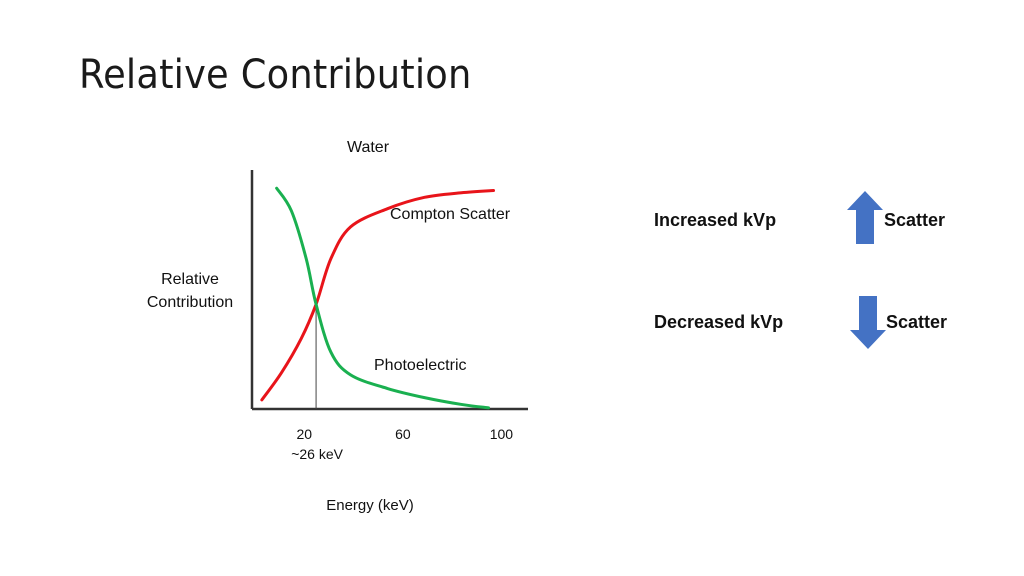 The image size is (1024, 576). Describe the element at coordinates (719, 322) in the screenshot. I see `decreased-kvp-label: Decreased kVp` at that location.